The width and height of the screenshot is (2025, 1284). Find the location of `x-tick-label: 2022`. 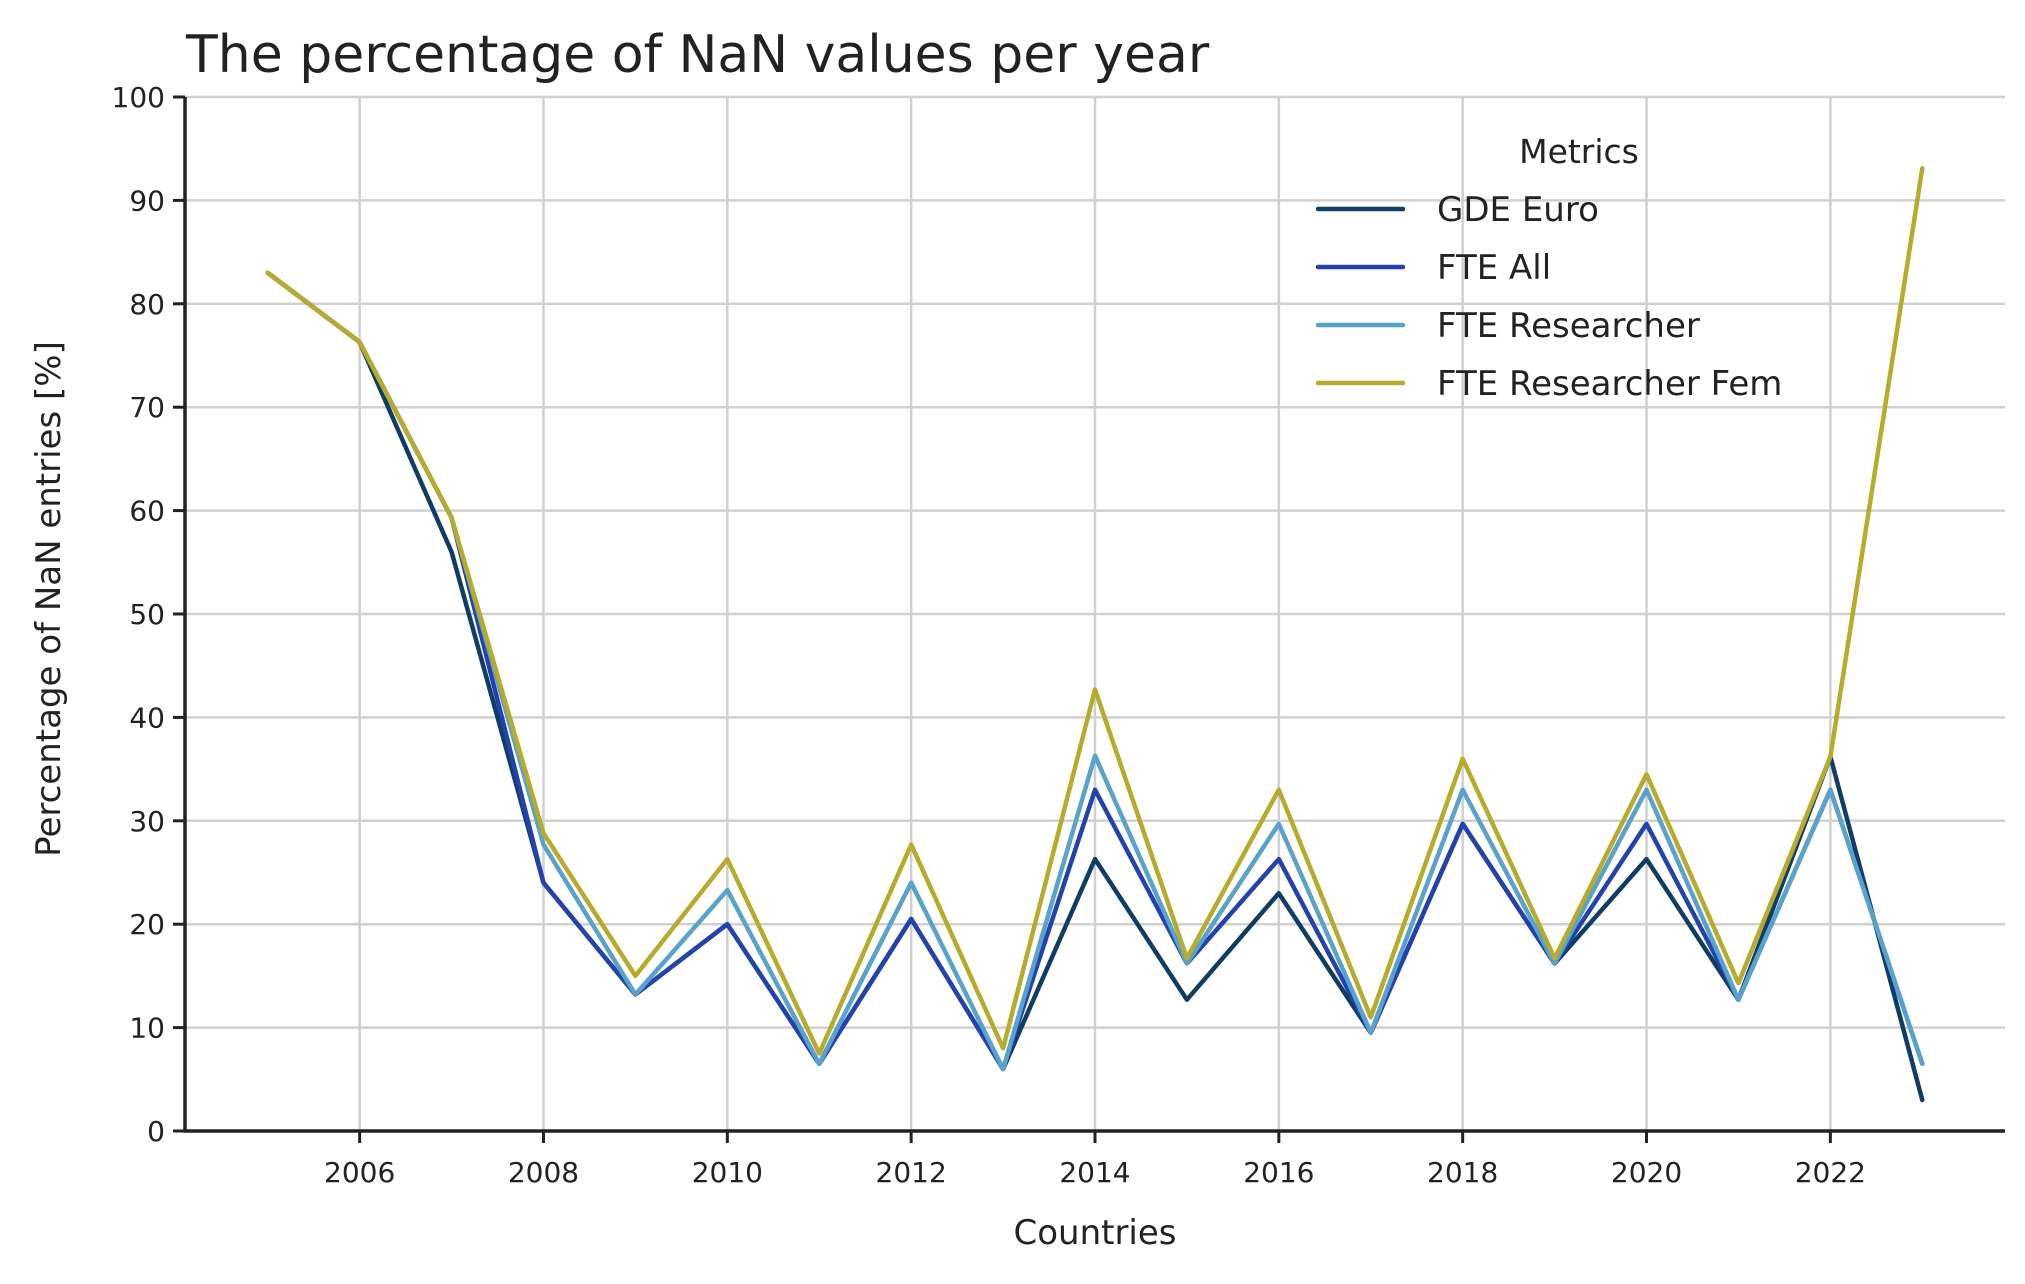

x-tick-label: 2022 is located at coordinates (1830, 1172).